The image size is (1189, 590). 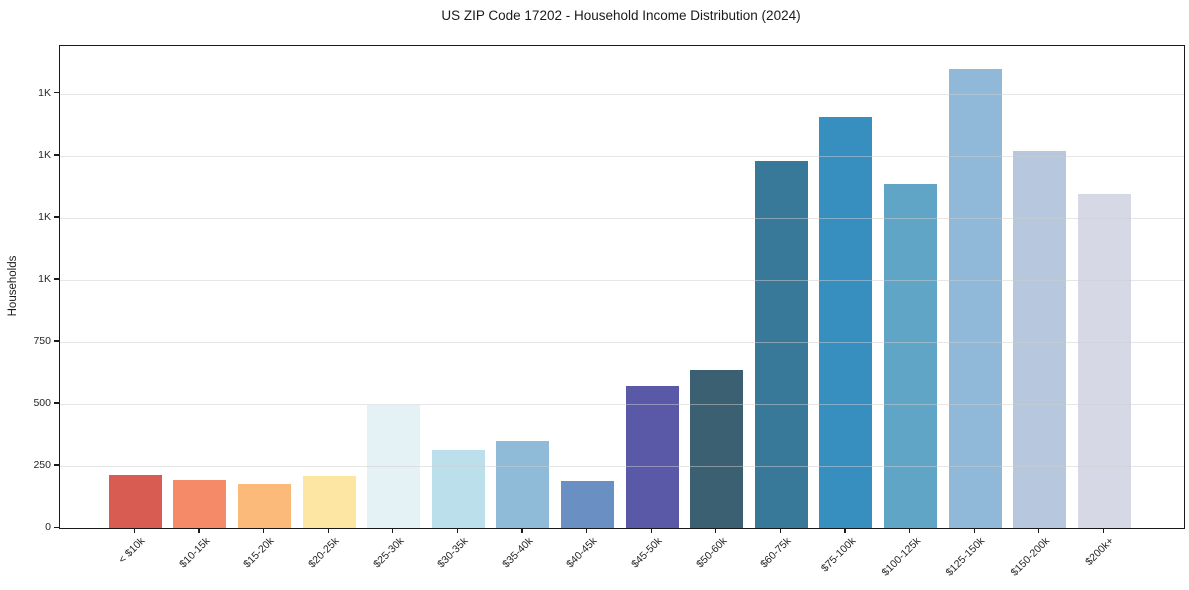 What do you see at coordinates (13, 286) in the screenshot?
I see `y-axis-label: Households` at bounding box center [13, 286].